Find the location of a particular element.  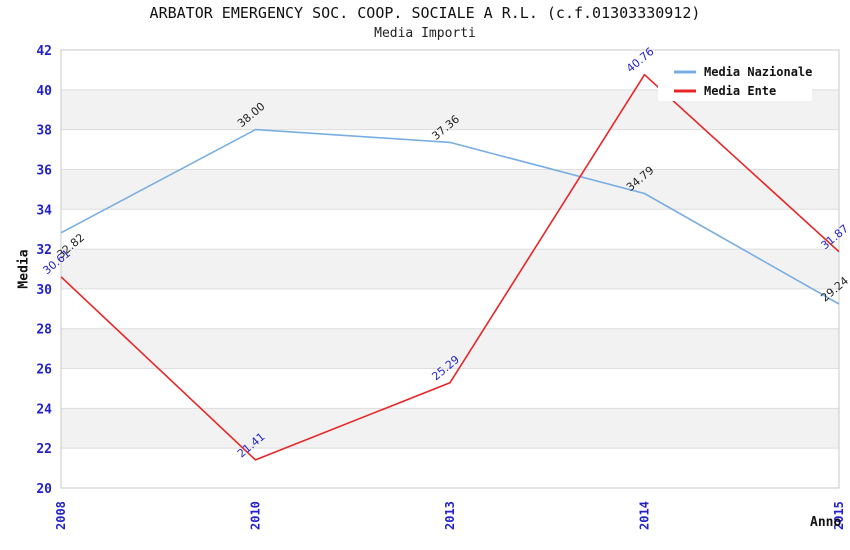

x-tick-label: 2010 is located at coordinates (256, 515).